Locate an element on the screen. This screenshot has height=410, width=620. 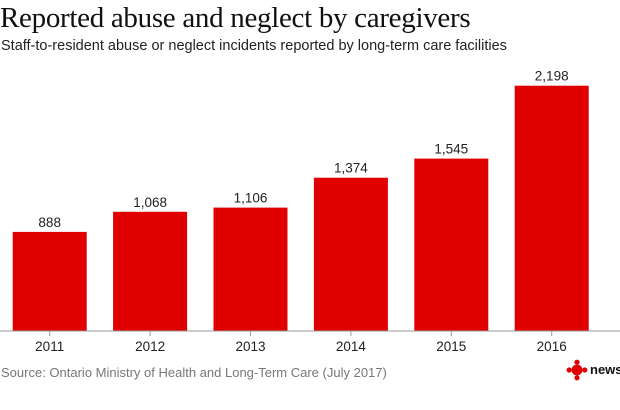
value-label-2015: 1,545 is located at coordinates (451, 149).